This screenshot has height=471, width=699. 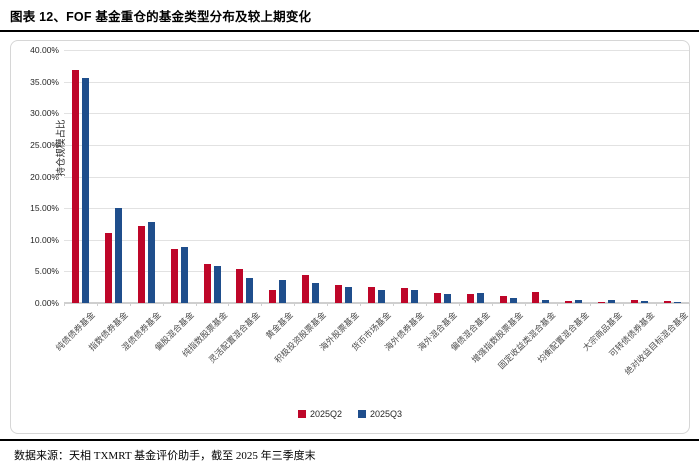 What do you see at coordinates (161, 17) in the screenshot?
I see `chart-title: 图表 12、FOF 基金重仓的基金类型分布及较上期变化` at bounding box center [161, 17].